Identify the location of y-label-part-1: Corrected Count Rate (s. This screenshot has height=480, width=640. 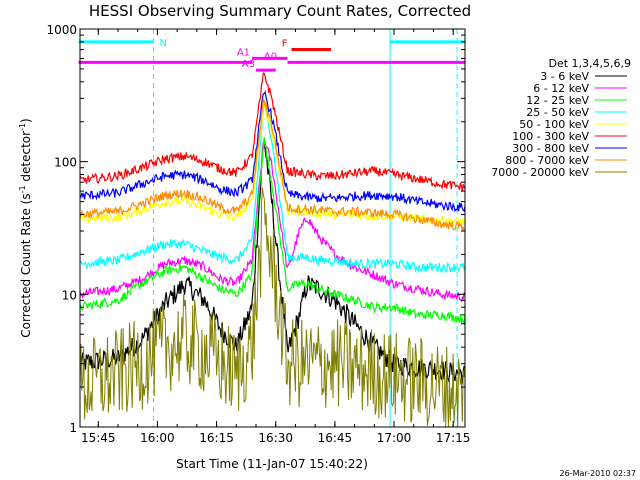
(26, 265).